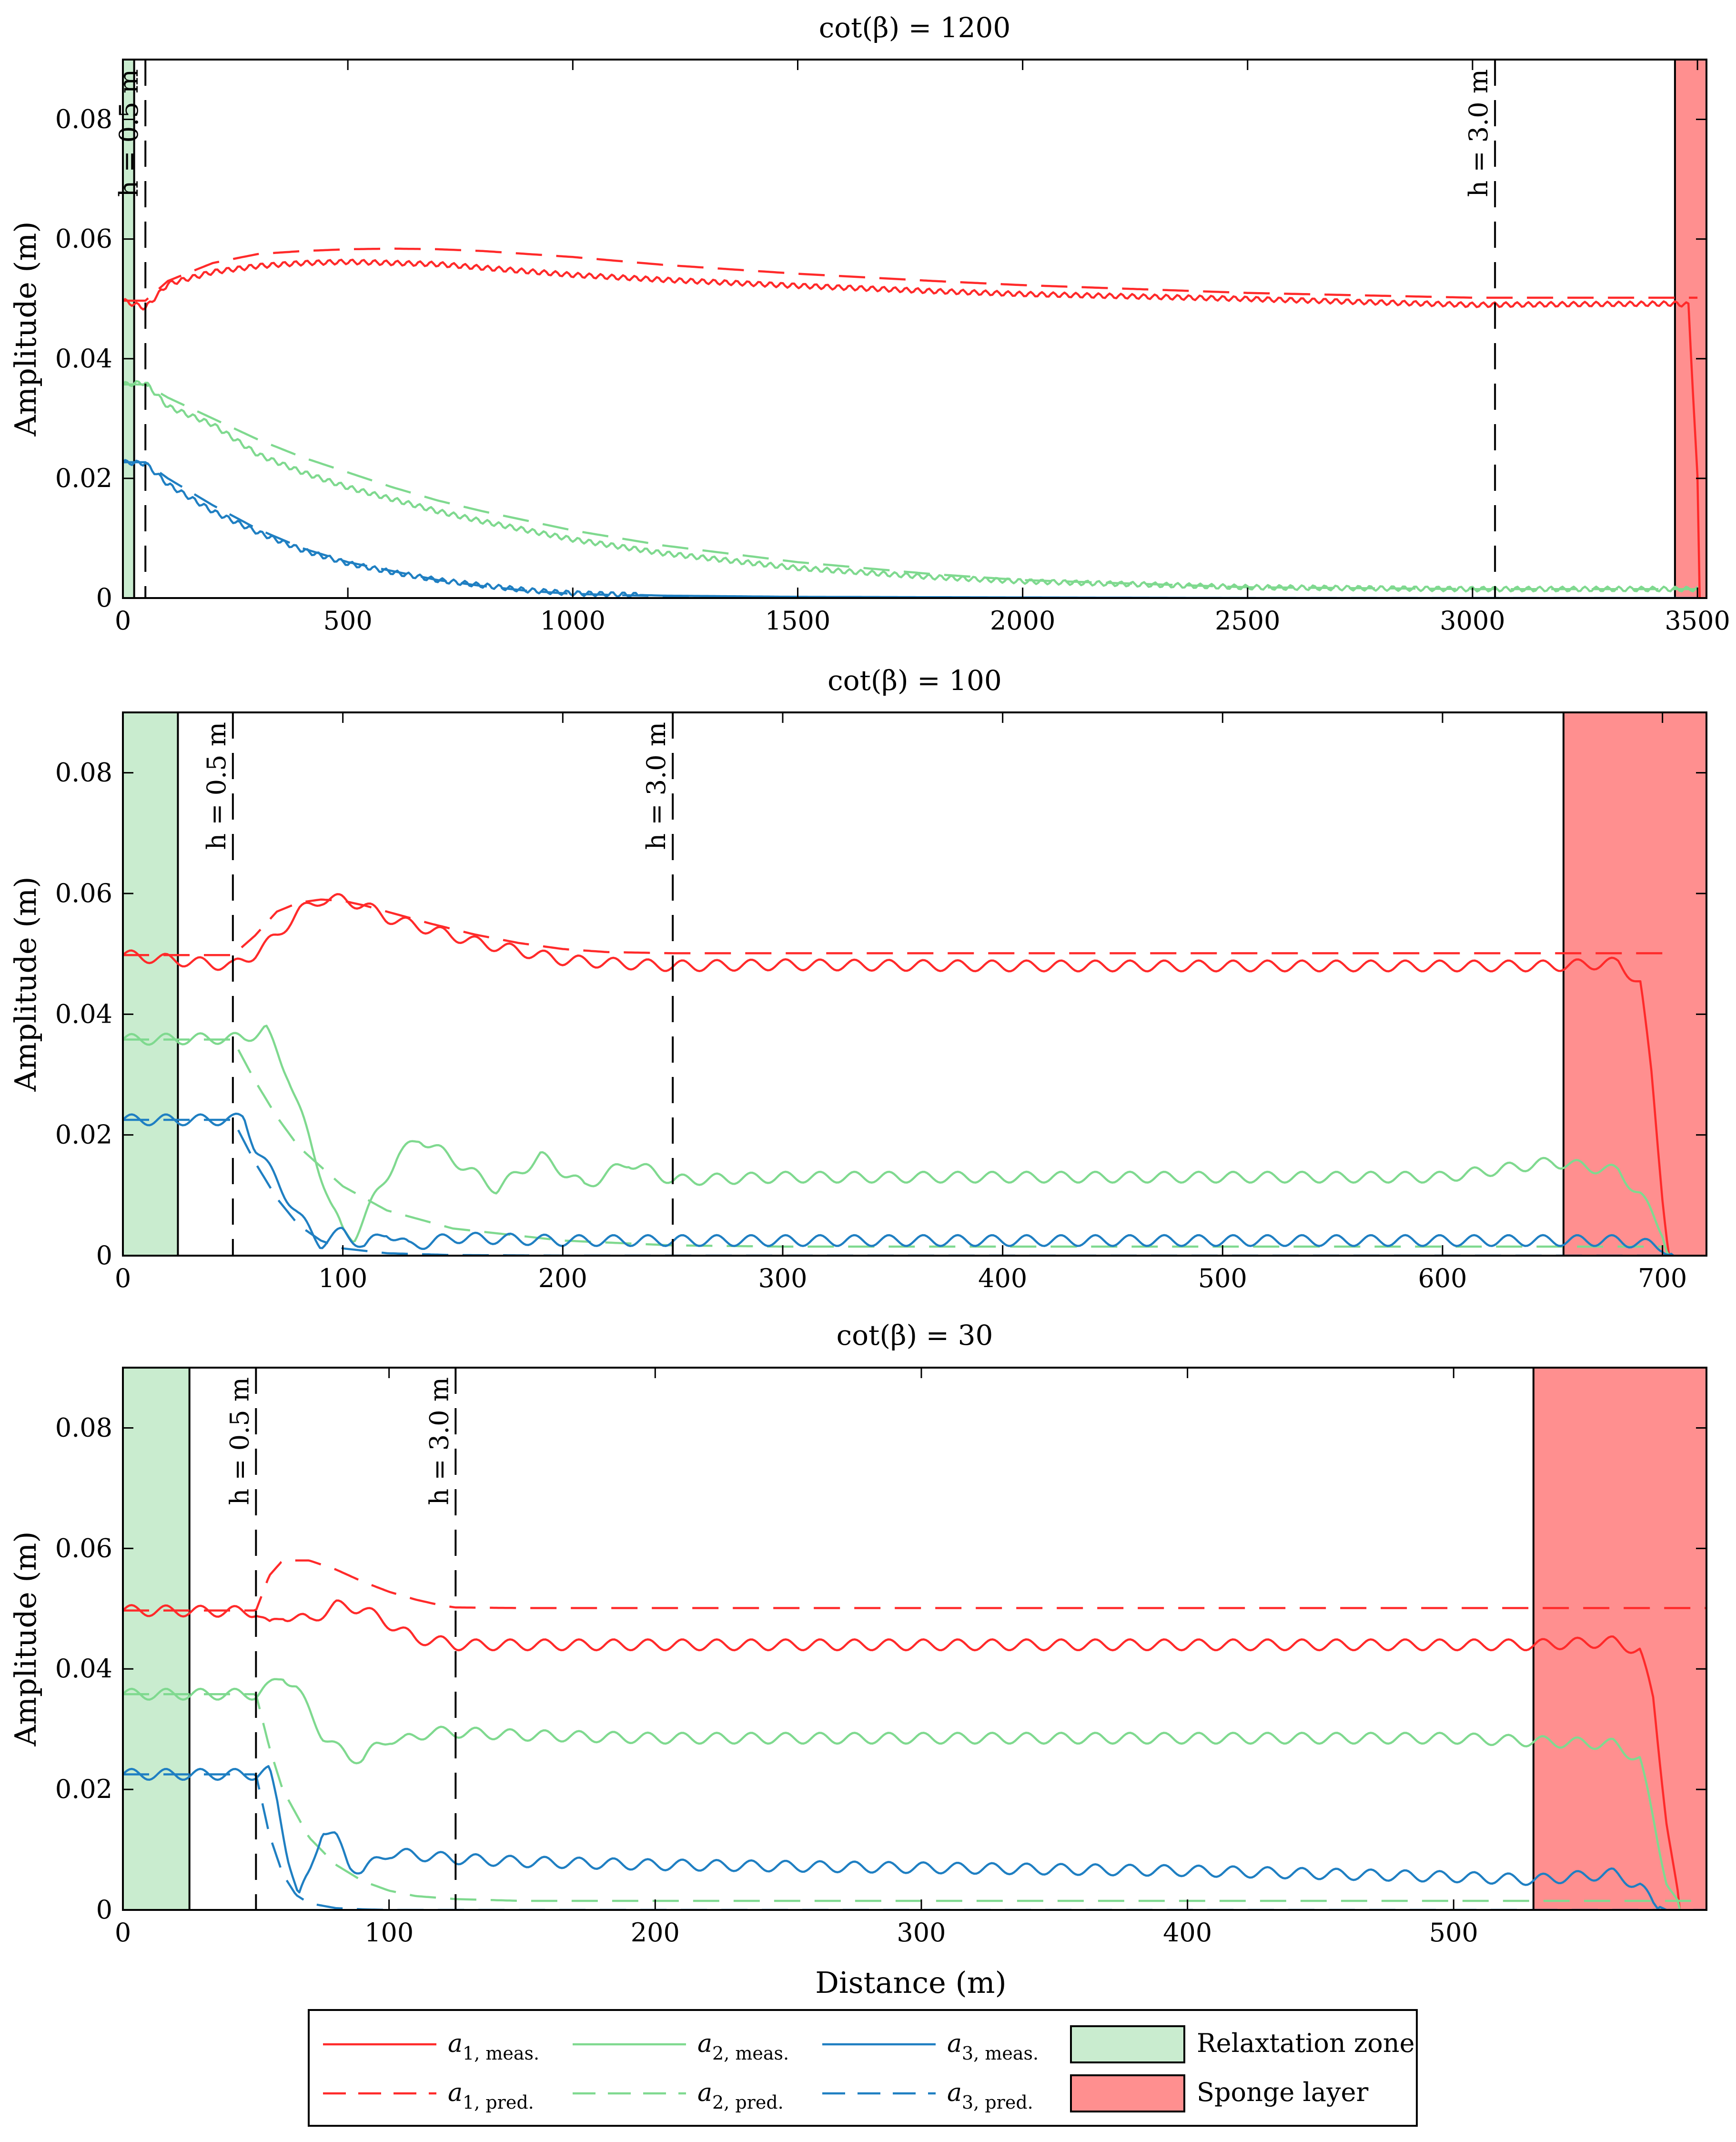 The image size is (1736, 2142). I want to click on legend-patch-label-sponge: Sponge layer, so click(1282, 2092).